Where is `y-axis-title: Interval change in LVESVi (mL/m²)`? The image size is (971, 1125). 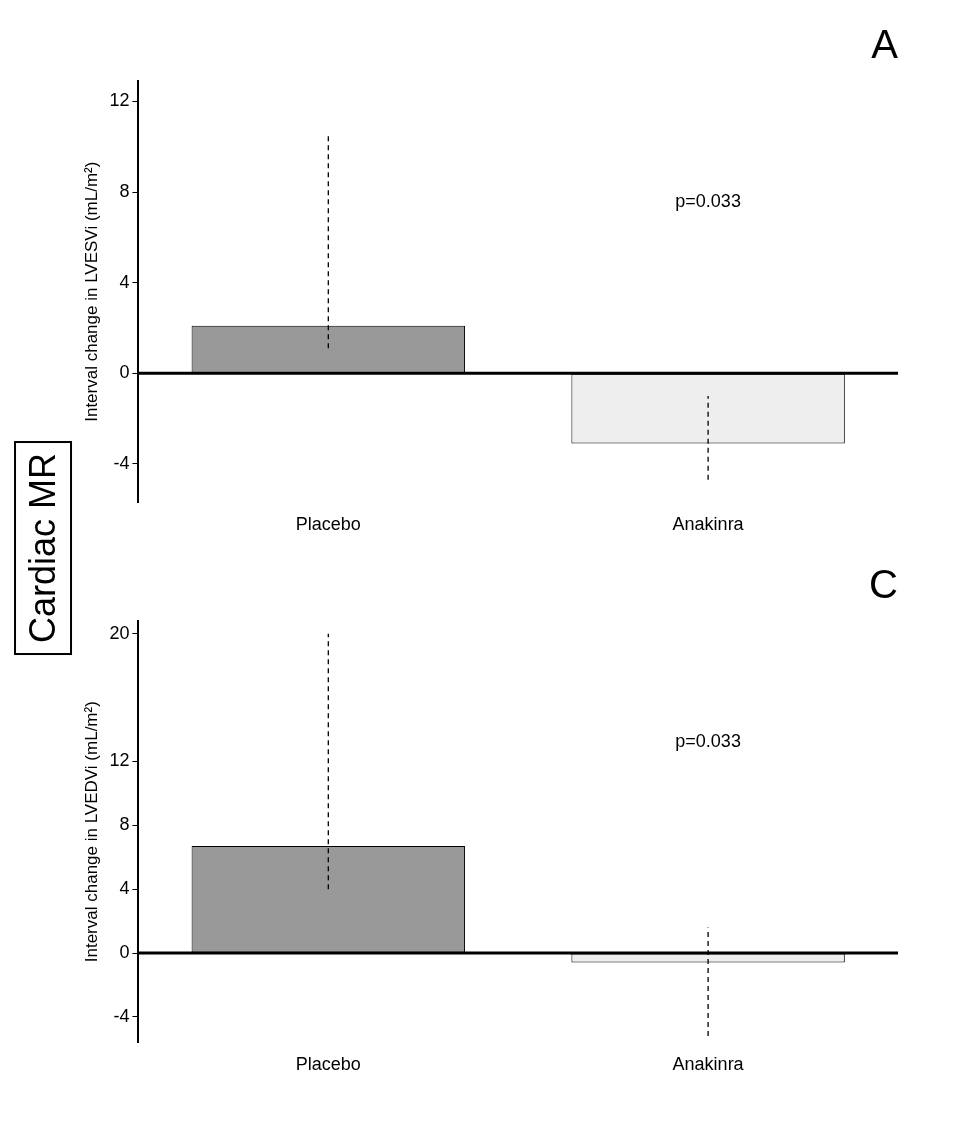 y-axis-title: Interval change in LVESVi (mL/m²) is located at coordinates (91, 291).